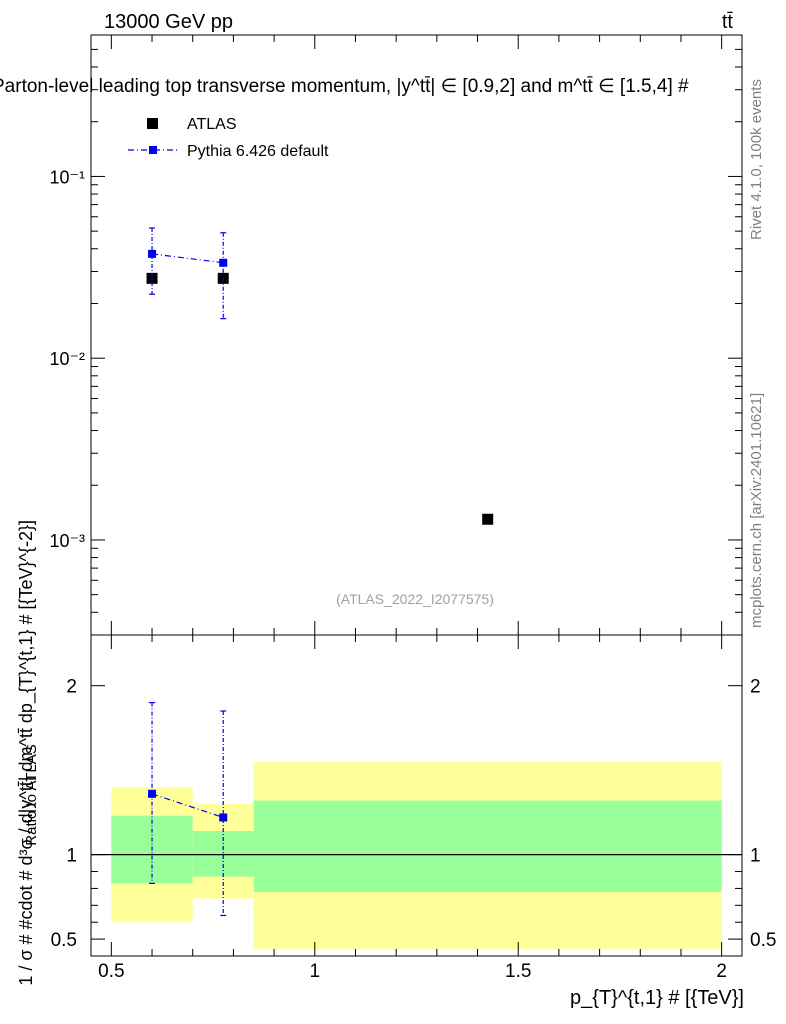  I want to click on ratio-y-tick-label-right: 1, so click(755, 856).